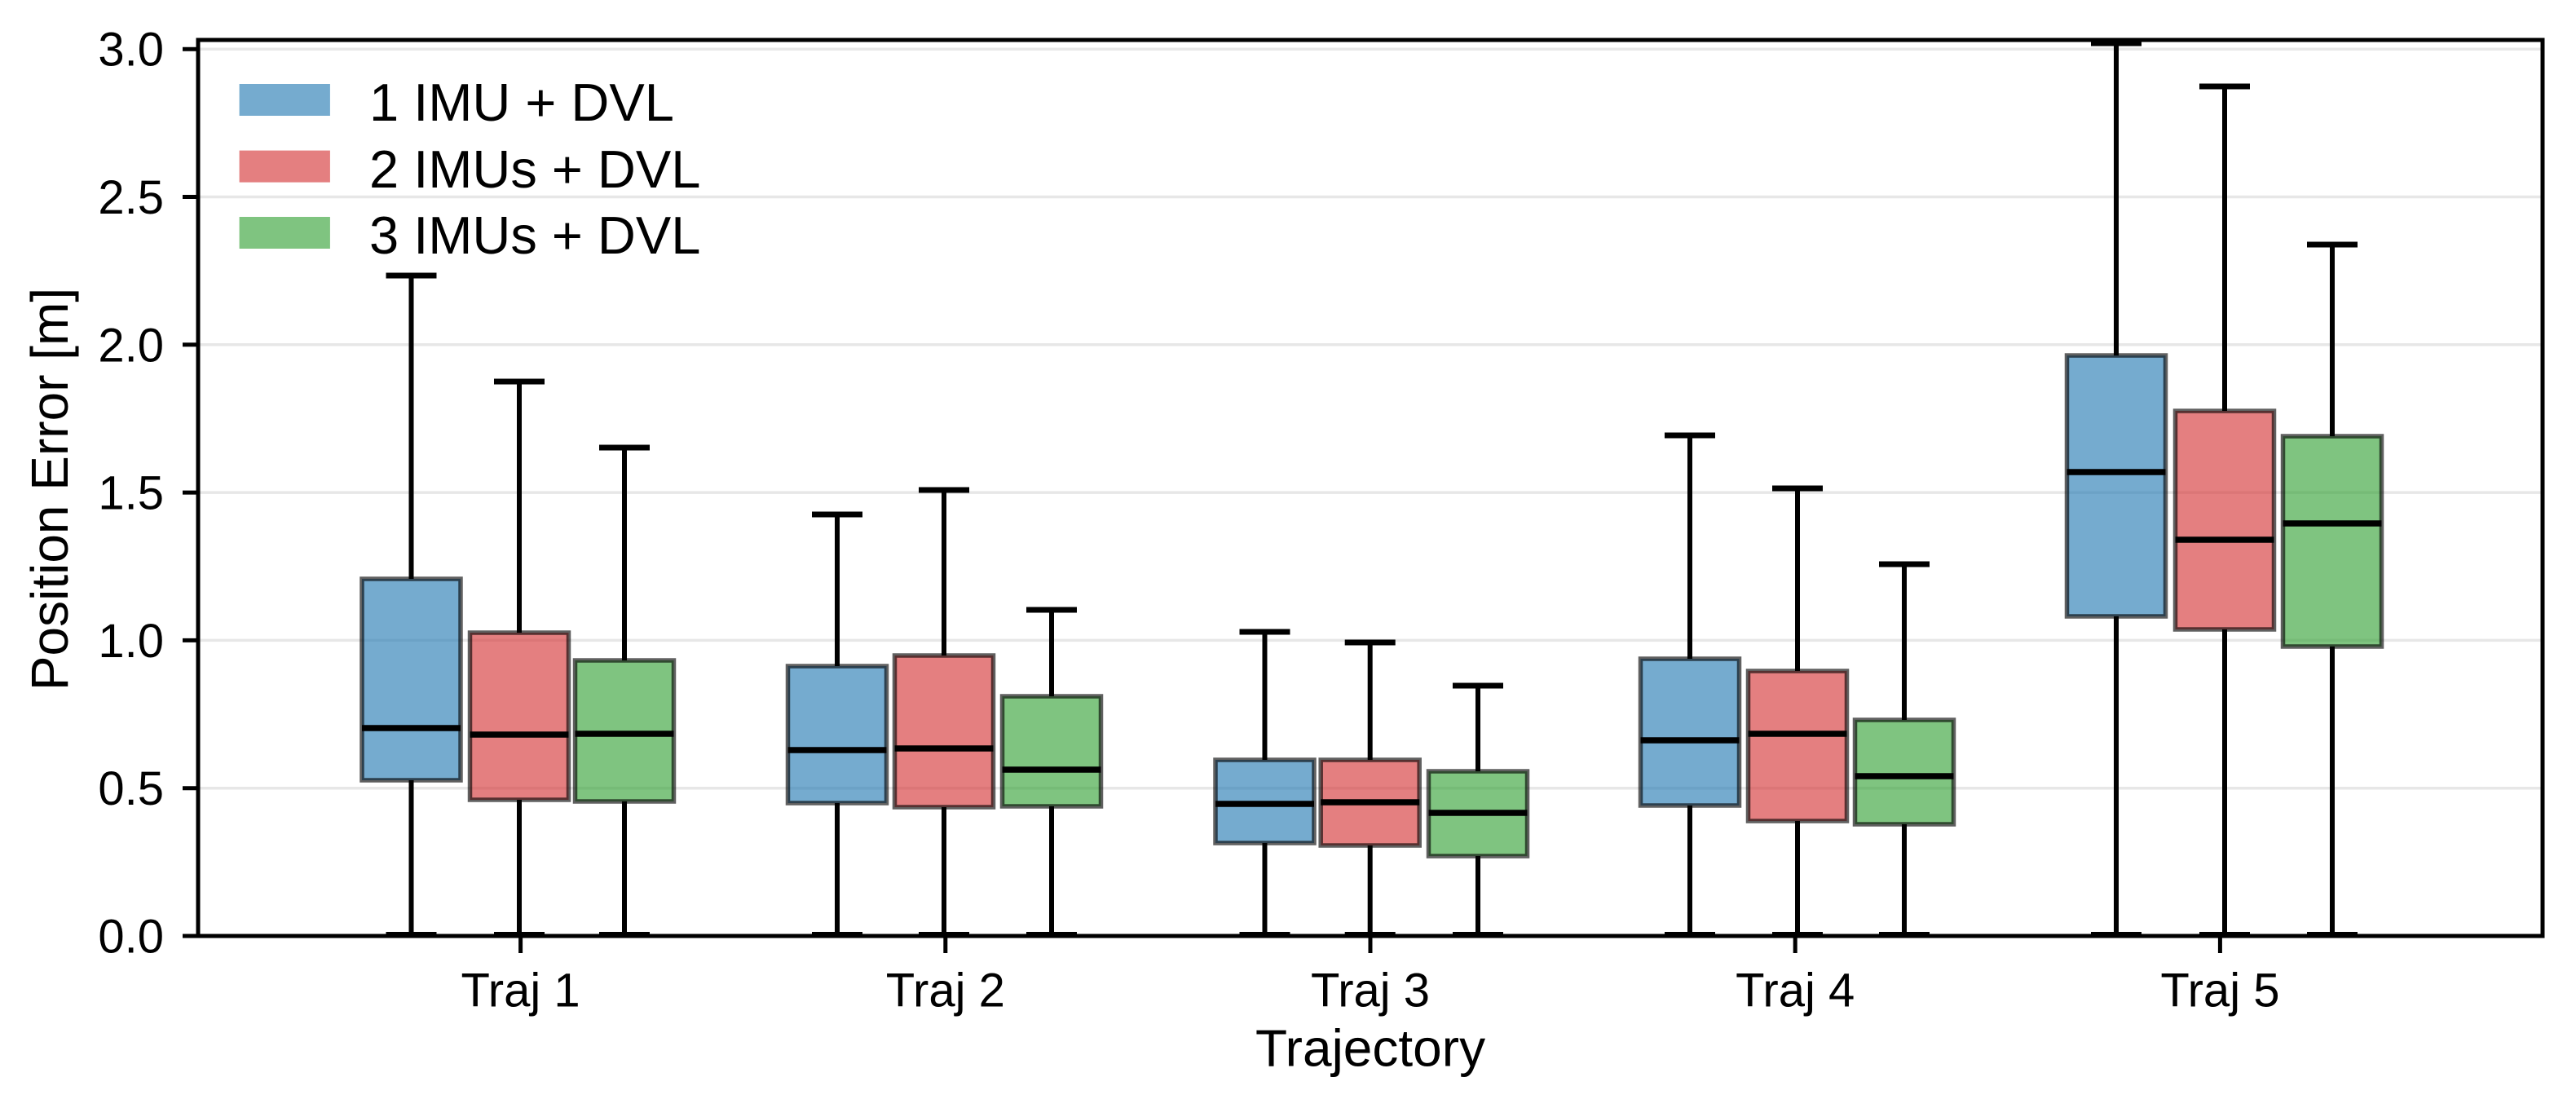 The height and width of the screenshot is (1108, 2576). I want to click on svg-text: 2.5, so click(131, 198).